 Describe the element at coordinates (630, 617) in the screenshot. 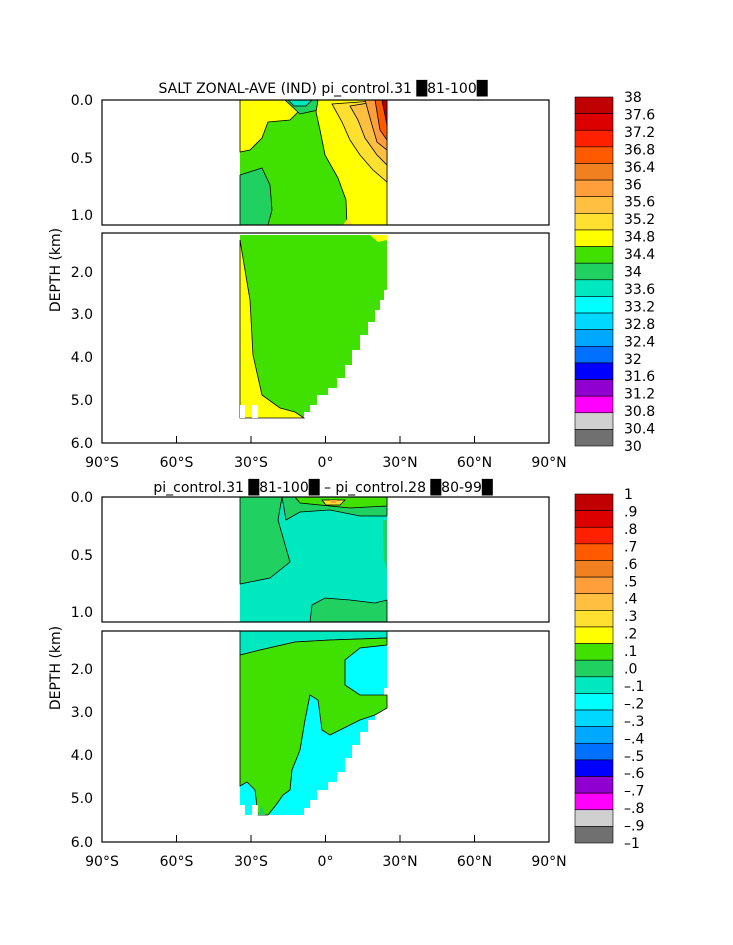

I see `colorbar-label: .3` at that location.